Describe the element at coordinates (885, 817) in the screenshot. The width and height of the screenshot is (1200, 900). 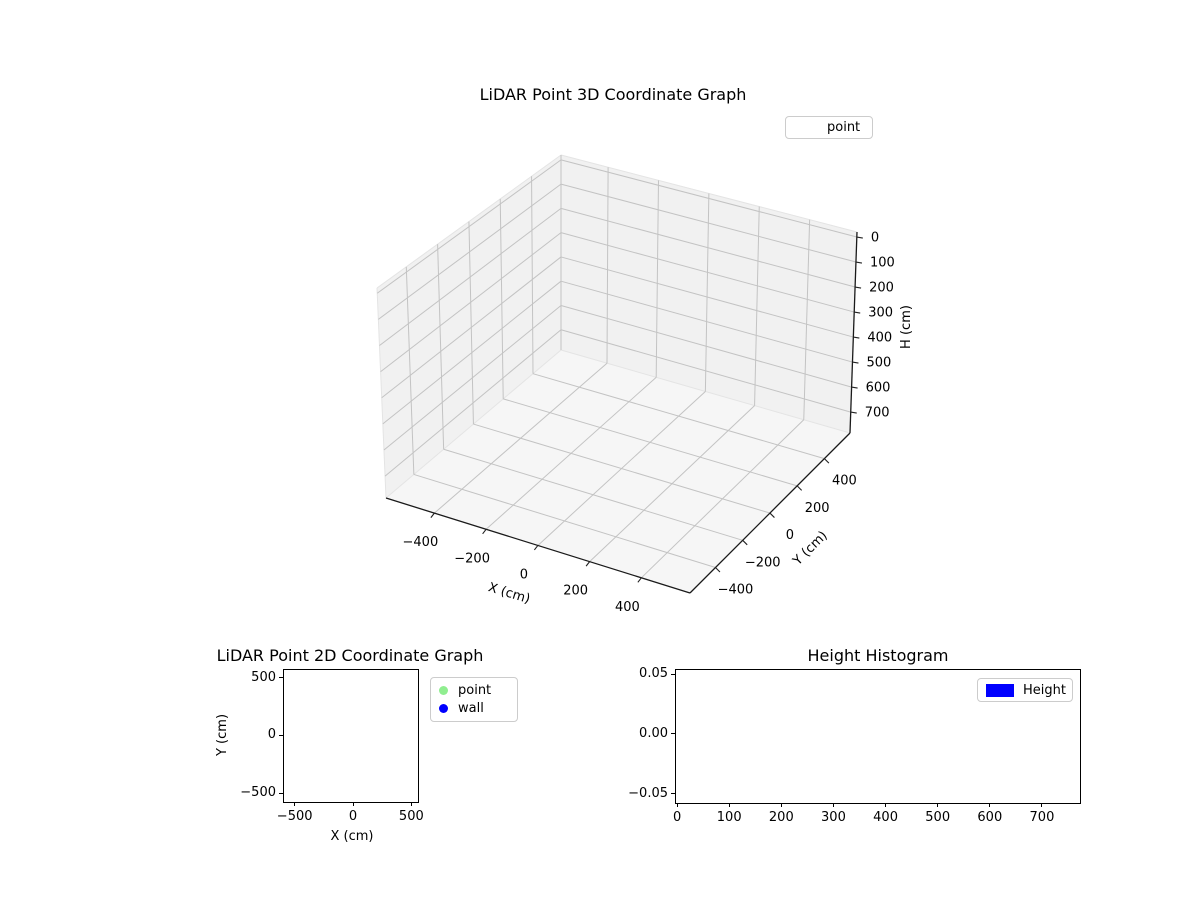
I see `histogram-x-tick-label: 400` at that location.